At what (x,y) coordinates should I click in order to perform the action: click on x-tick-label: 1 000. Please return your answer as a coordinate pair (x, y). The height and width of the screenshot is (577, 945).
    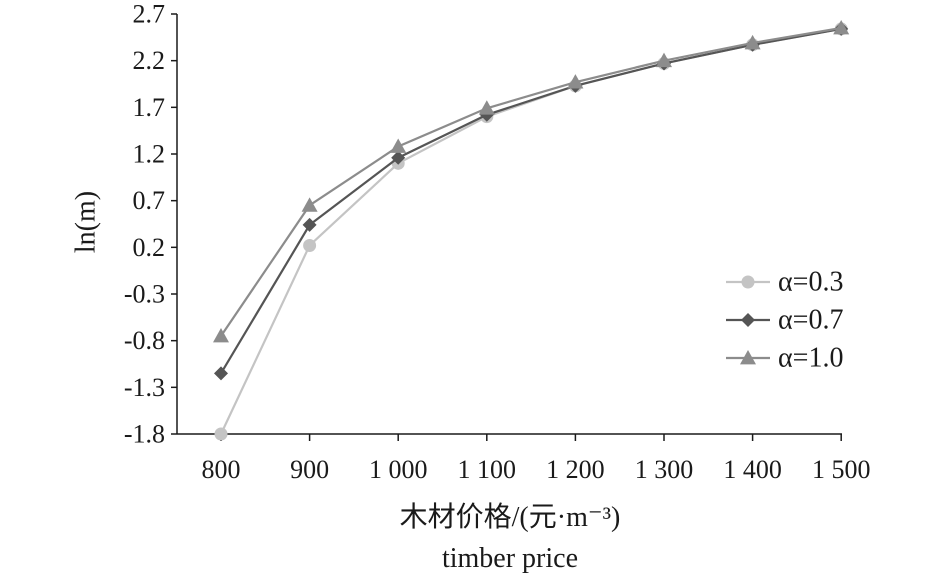
    Looking at the image, I should click on (398, 469).